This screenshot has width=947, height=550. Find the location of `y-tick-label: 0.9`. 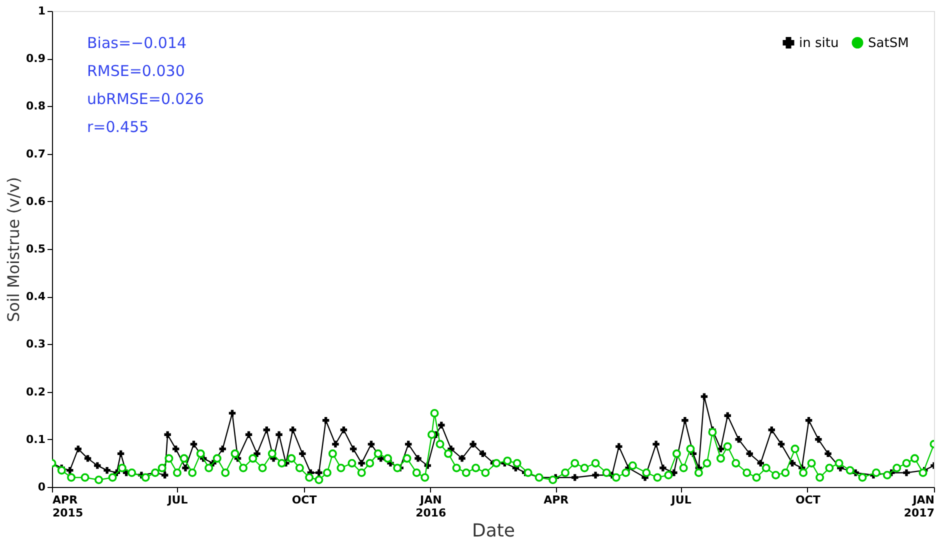

y-tick-label: 0.9 is located at coordinates (36, 59).